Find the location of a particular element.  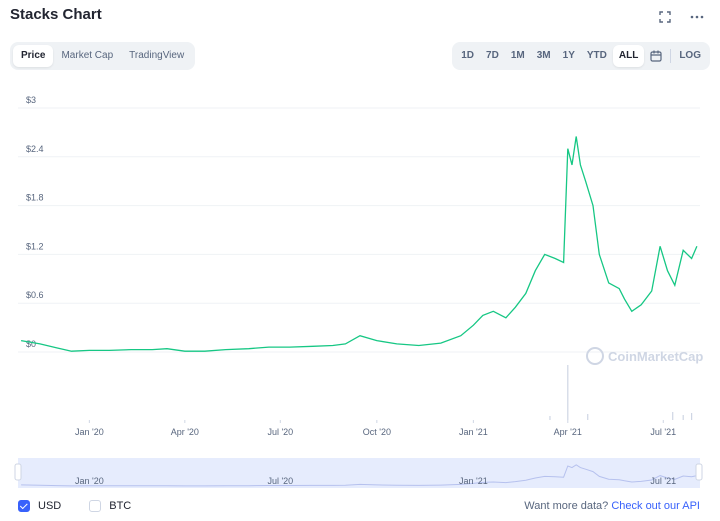

navigator-track is located at coordinates (359, 473).